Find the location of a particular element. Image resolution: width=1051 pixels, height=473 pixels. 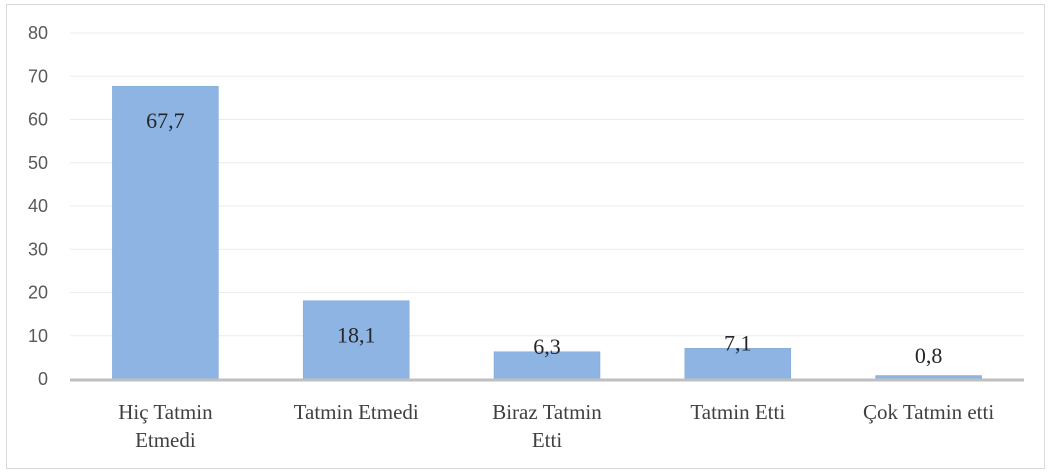

x-tick-label: Tatmin Etmedi is located at coordinates (356, 412).